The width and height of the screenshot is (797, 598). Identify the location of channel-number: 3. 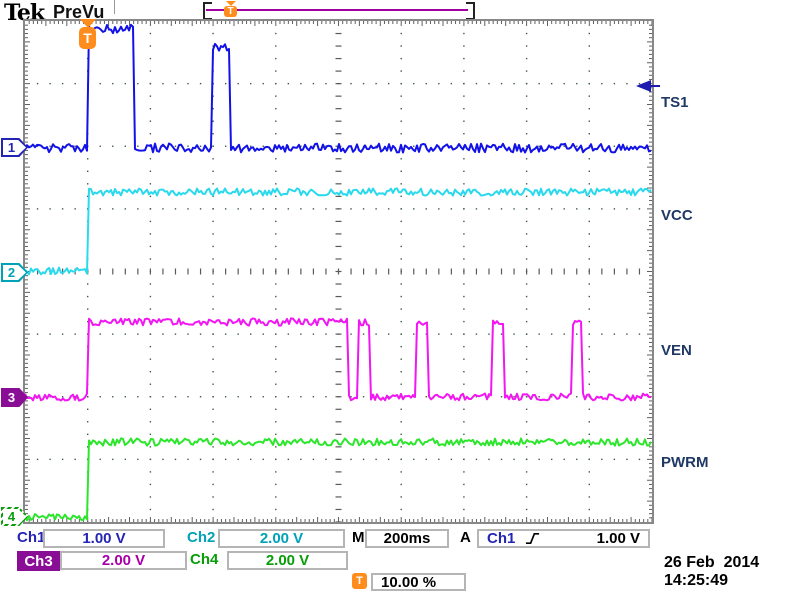
(11, 397).